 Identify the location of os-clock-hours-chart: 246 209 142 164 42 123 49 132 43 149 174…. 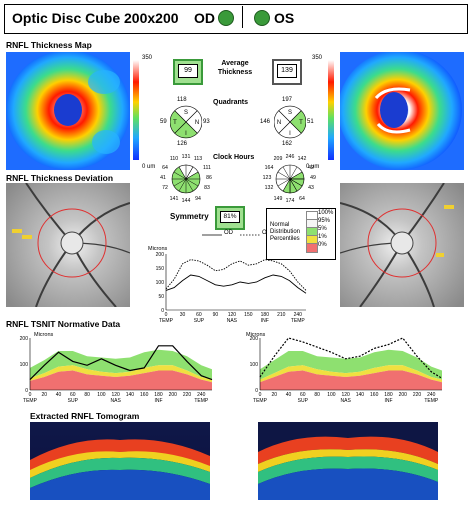
(289, 179).